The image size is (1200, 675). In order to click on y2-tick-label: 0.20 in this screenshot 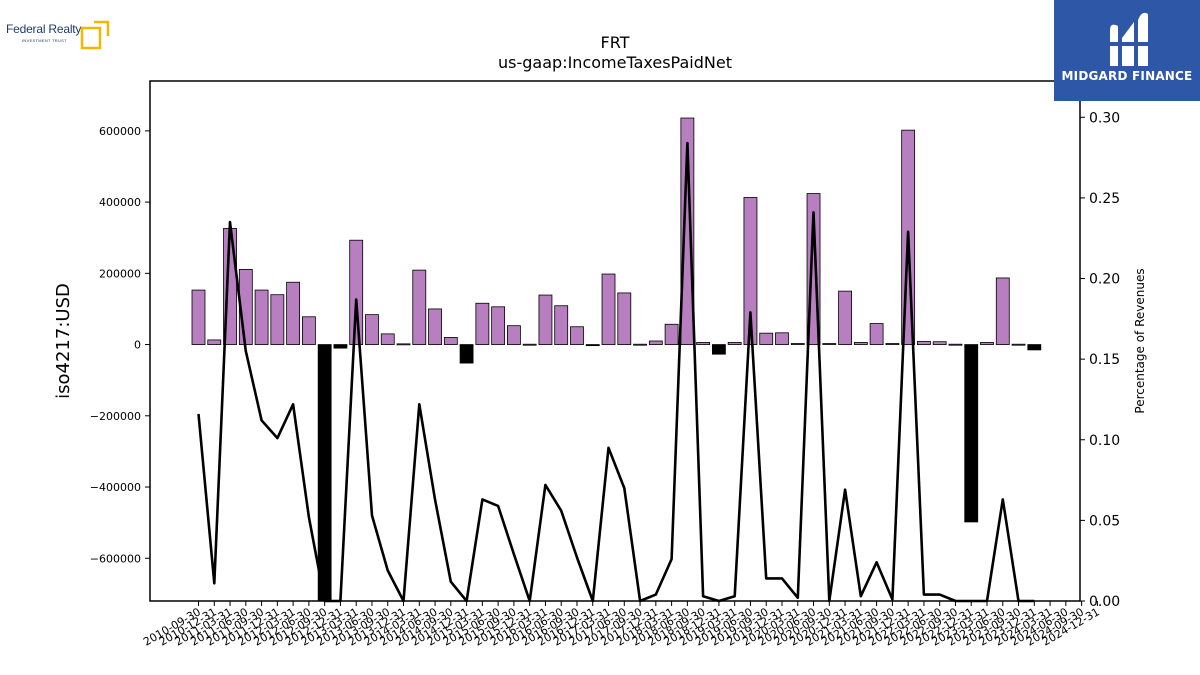, I will do `click(1104, 280)`.